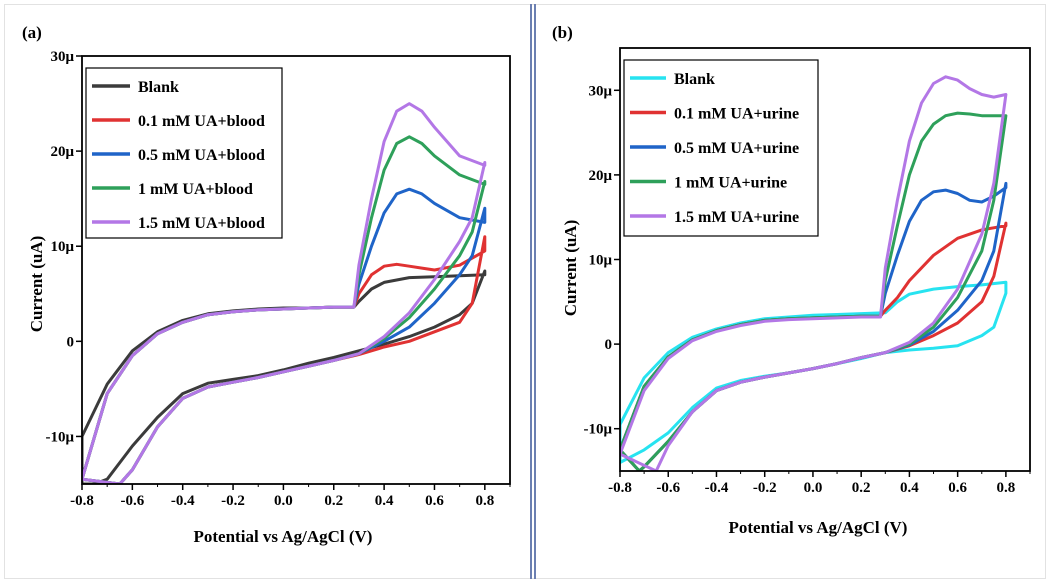  What do you see at coordinates (201, 121) in the screenshot?
I see `legend-label: 0.1 mM UA+blood` at bounding box center [201, 121].